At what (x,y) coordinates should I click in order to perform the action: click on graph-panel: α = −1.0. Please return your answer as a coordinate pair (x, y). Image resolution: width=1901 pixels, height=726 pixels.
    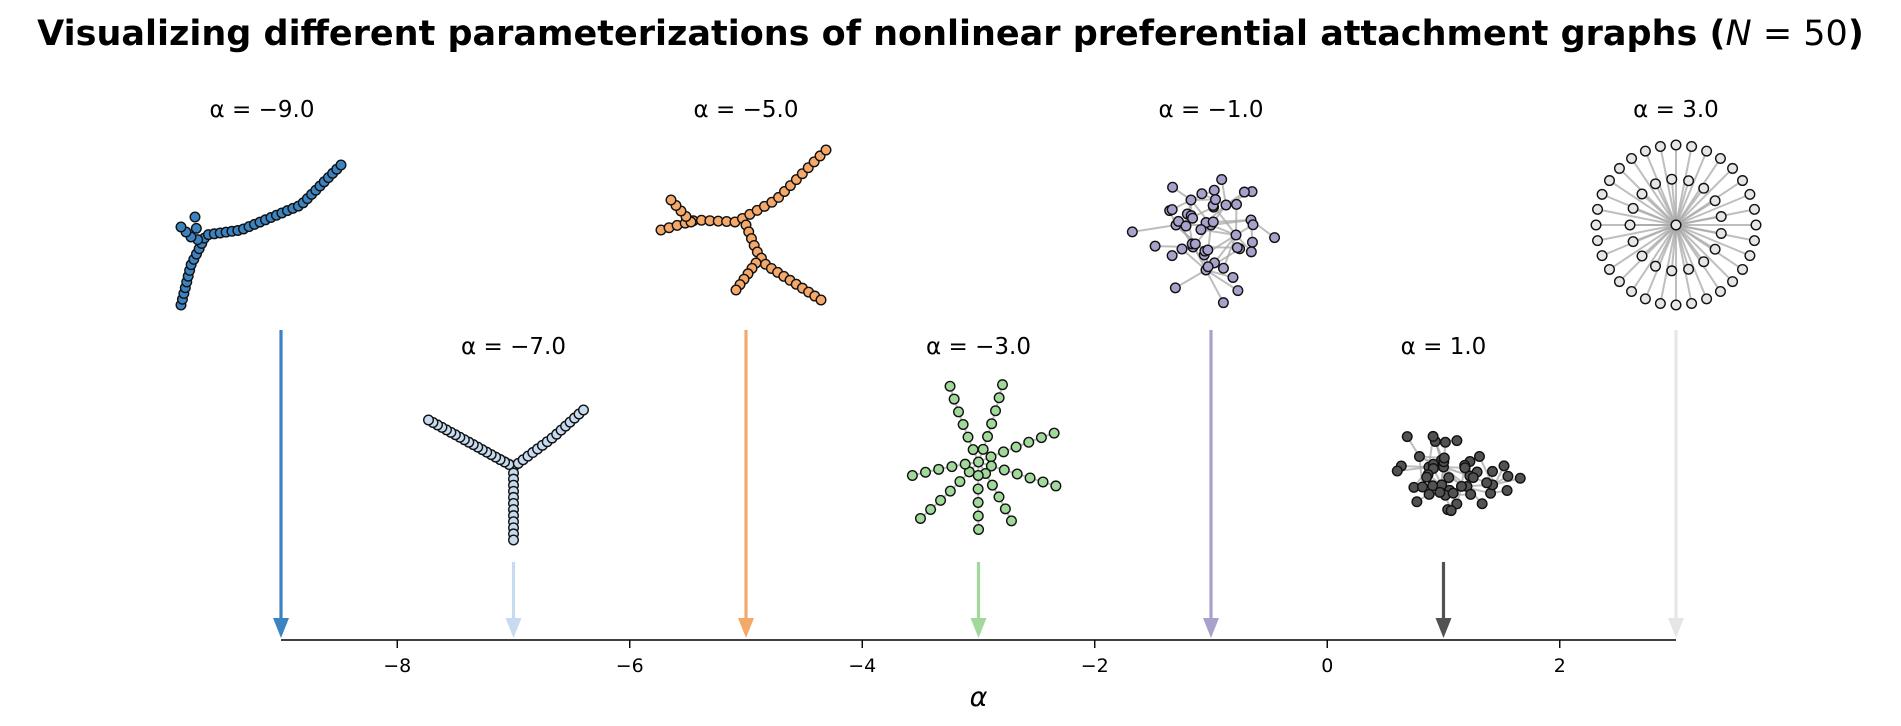
    Looking at the image, I should click on (1203, 367).